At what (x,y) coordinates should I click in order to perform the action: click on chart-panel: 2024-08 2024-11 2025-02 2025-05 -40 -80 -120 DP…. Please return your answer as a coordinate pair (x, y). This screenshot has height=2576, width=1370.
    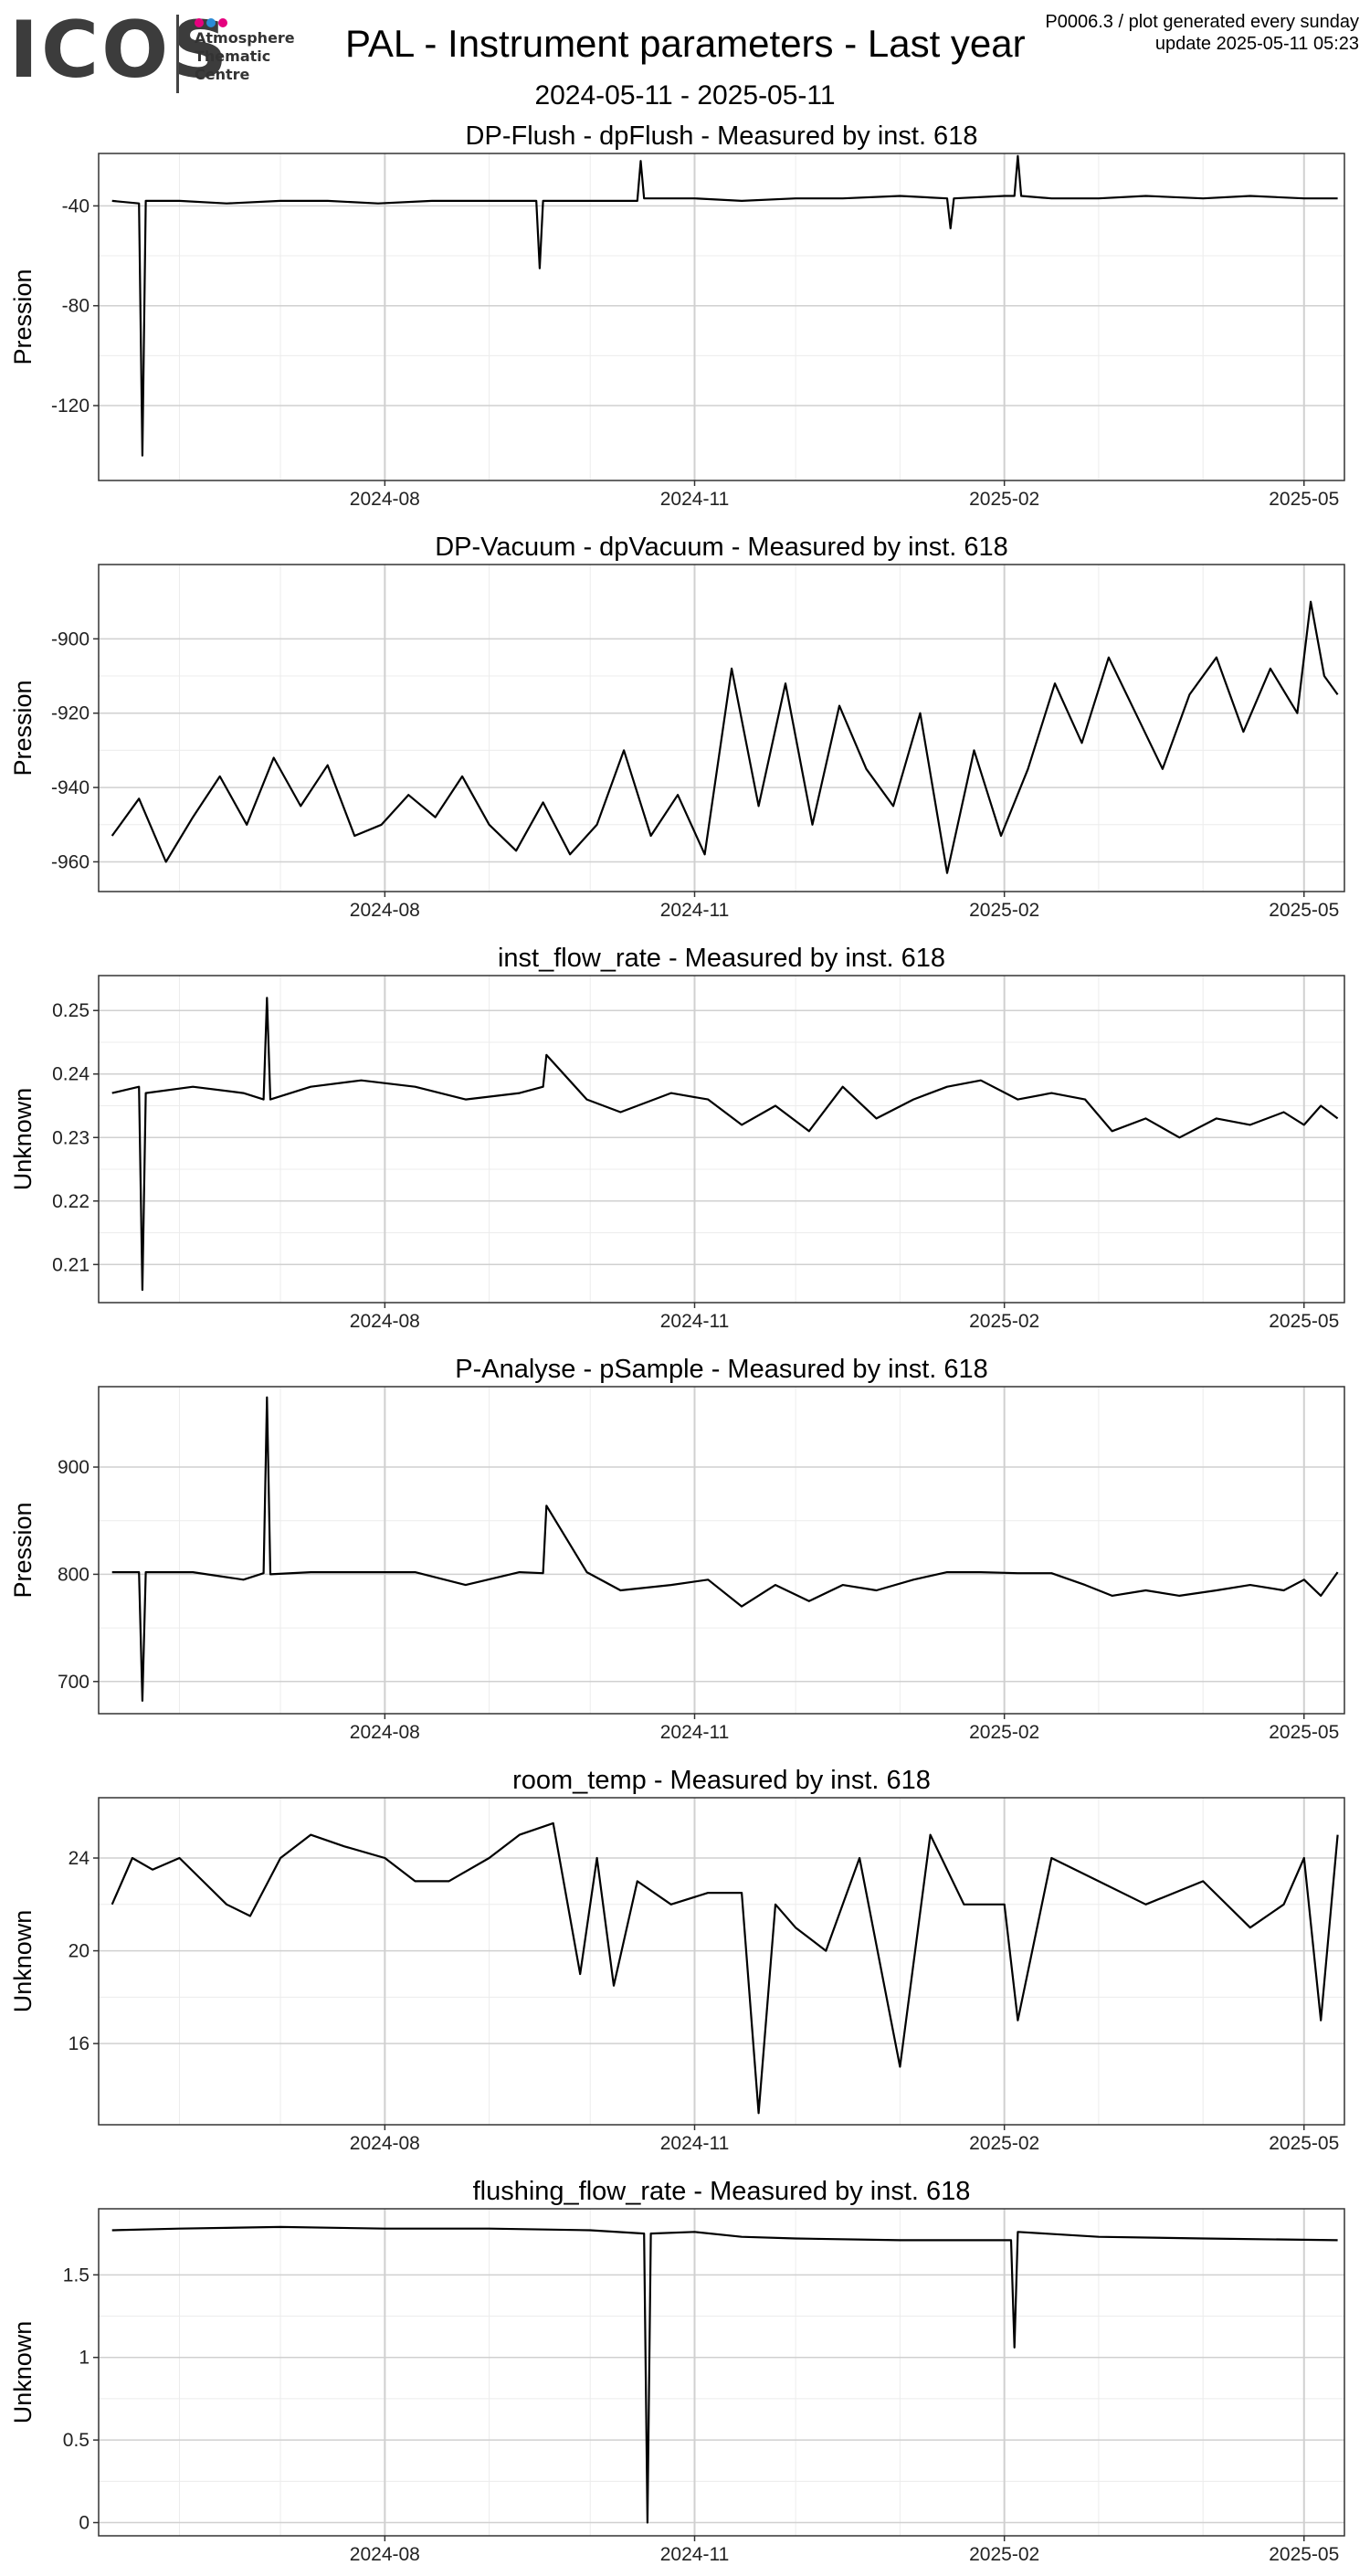
    Looking at the image, I should click on (677, 315).